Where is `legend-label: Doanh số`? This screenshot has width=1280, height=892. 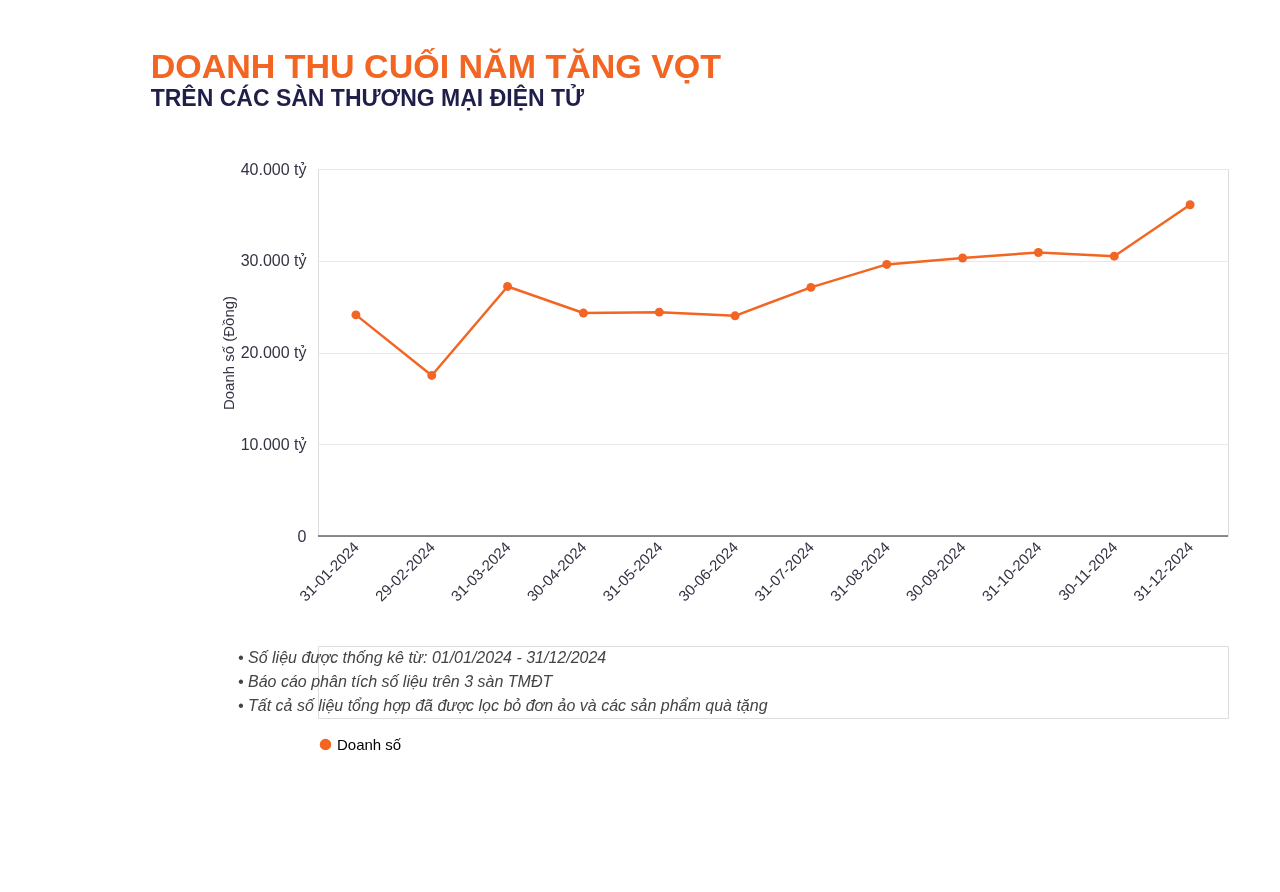 legend-label: Doanh số is located at coordinates (369, 744).